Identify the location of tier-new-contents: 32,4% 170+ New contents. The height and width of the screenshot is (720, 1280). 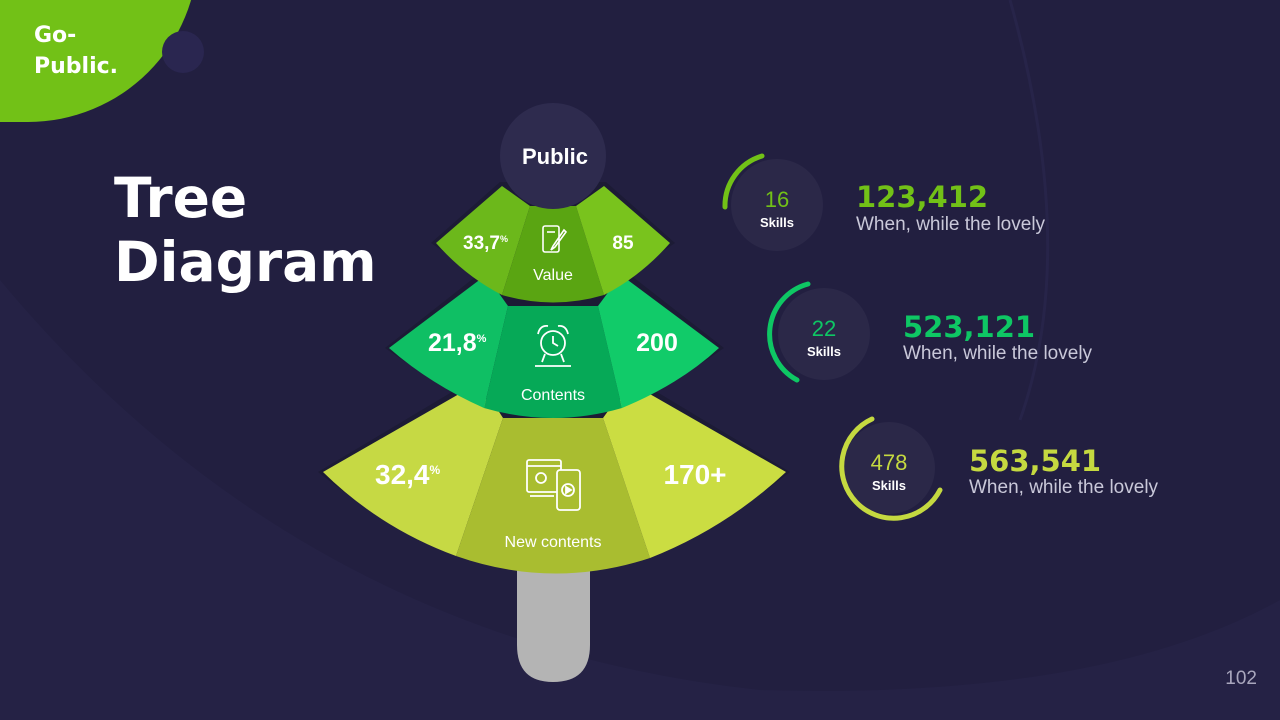
(554, 475).